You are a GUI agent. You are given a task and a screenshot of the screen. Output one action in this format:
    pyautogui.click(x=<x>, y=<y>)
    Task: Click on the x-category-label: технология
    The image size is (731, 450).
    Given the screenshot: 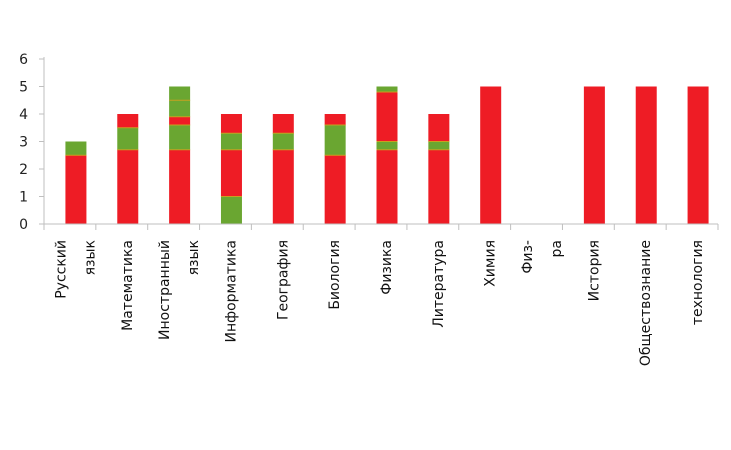 What is the action you would take?
    pyautogui.click(x=698, y=282)
    